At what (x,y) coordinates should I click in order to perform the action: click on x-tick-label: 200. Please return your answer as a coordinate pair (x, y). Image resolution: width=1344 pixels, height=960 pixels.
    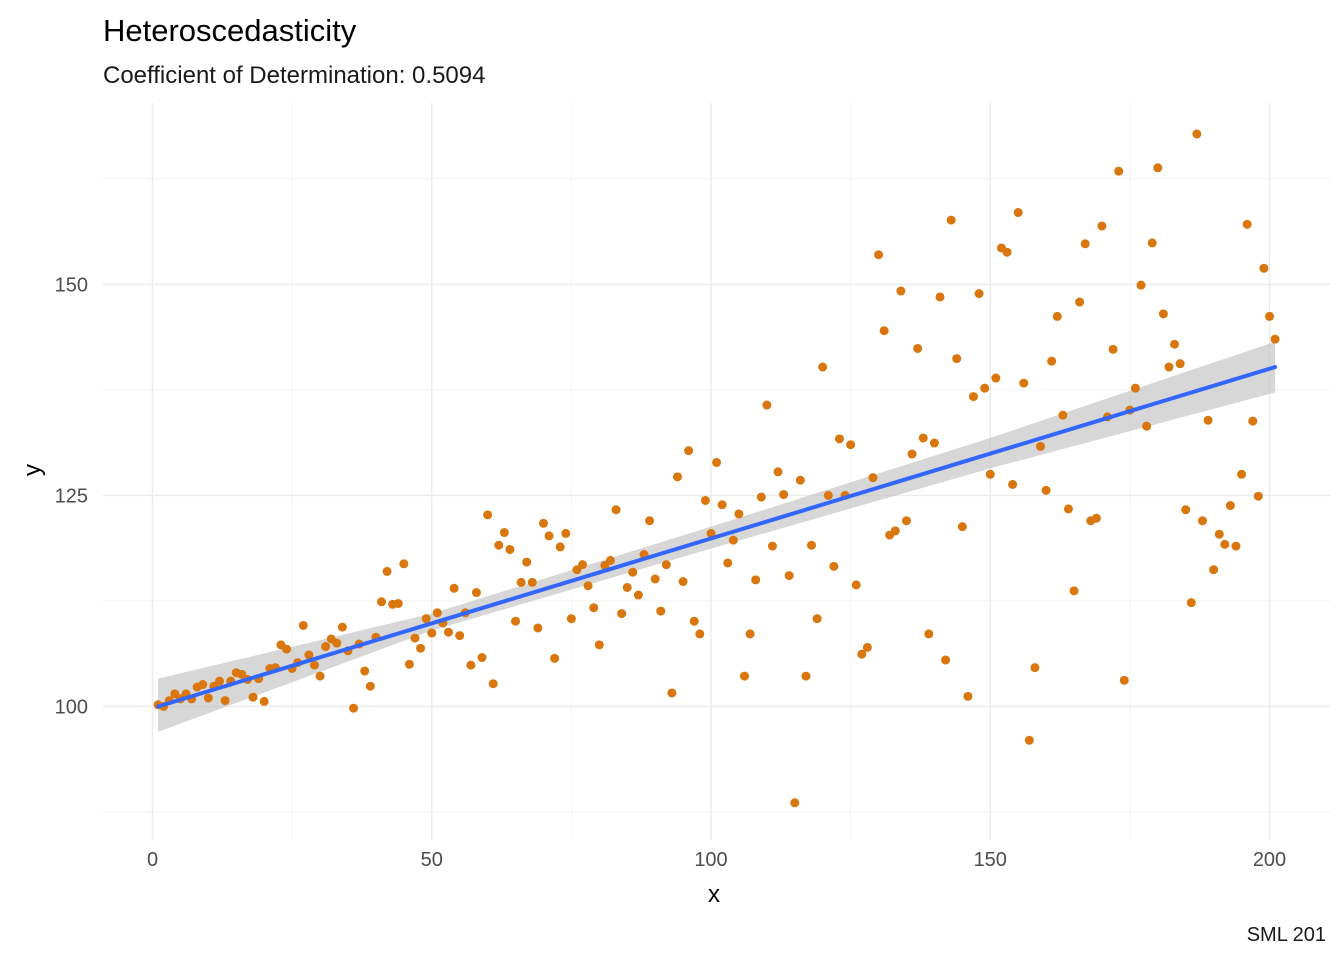
    Looking at the image, I should click on (1269, 860).